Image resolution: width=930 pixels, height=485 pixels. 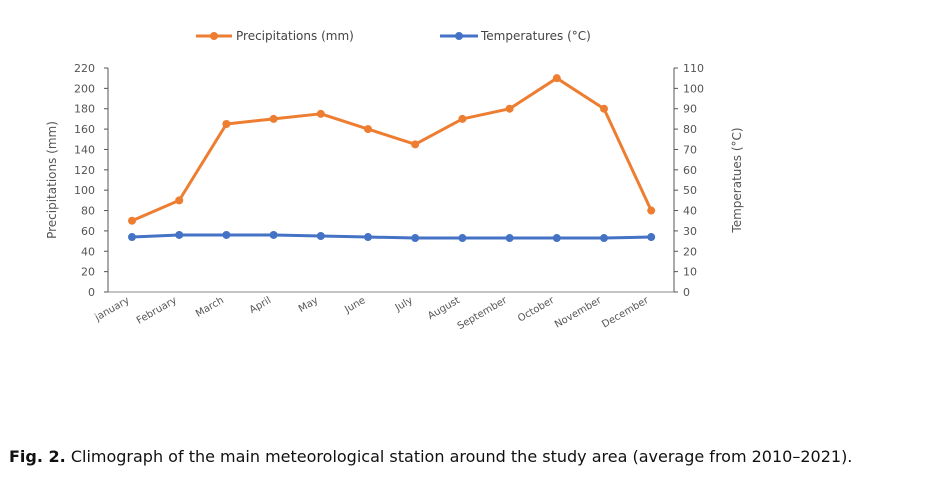 I want to click on legend: Precipitations (mm) Temperatures (°C), so click(x=393, y=36).